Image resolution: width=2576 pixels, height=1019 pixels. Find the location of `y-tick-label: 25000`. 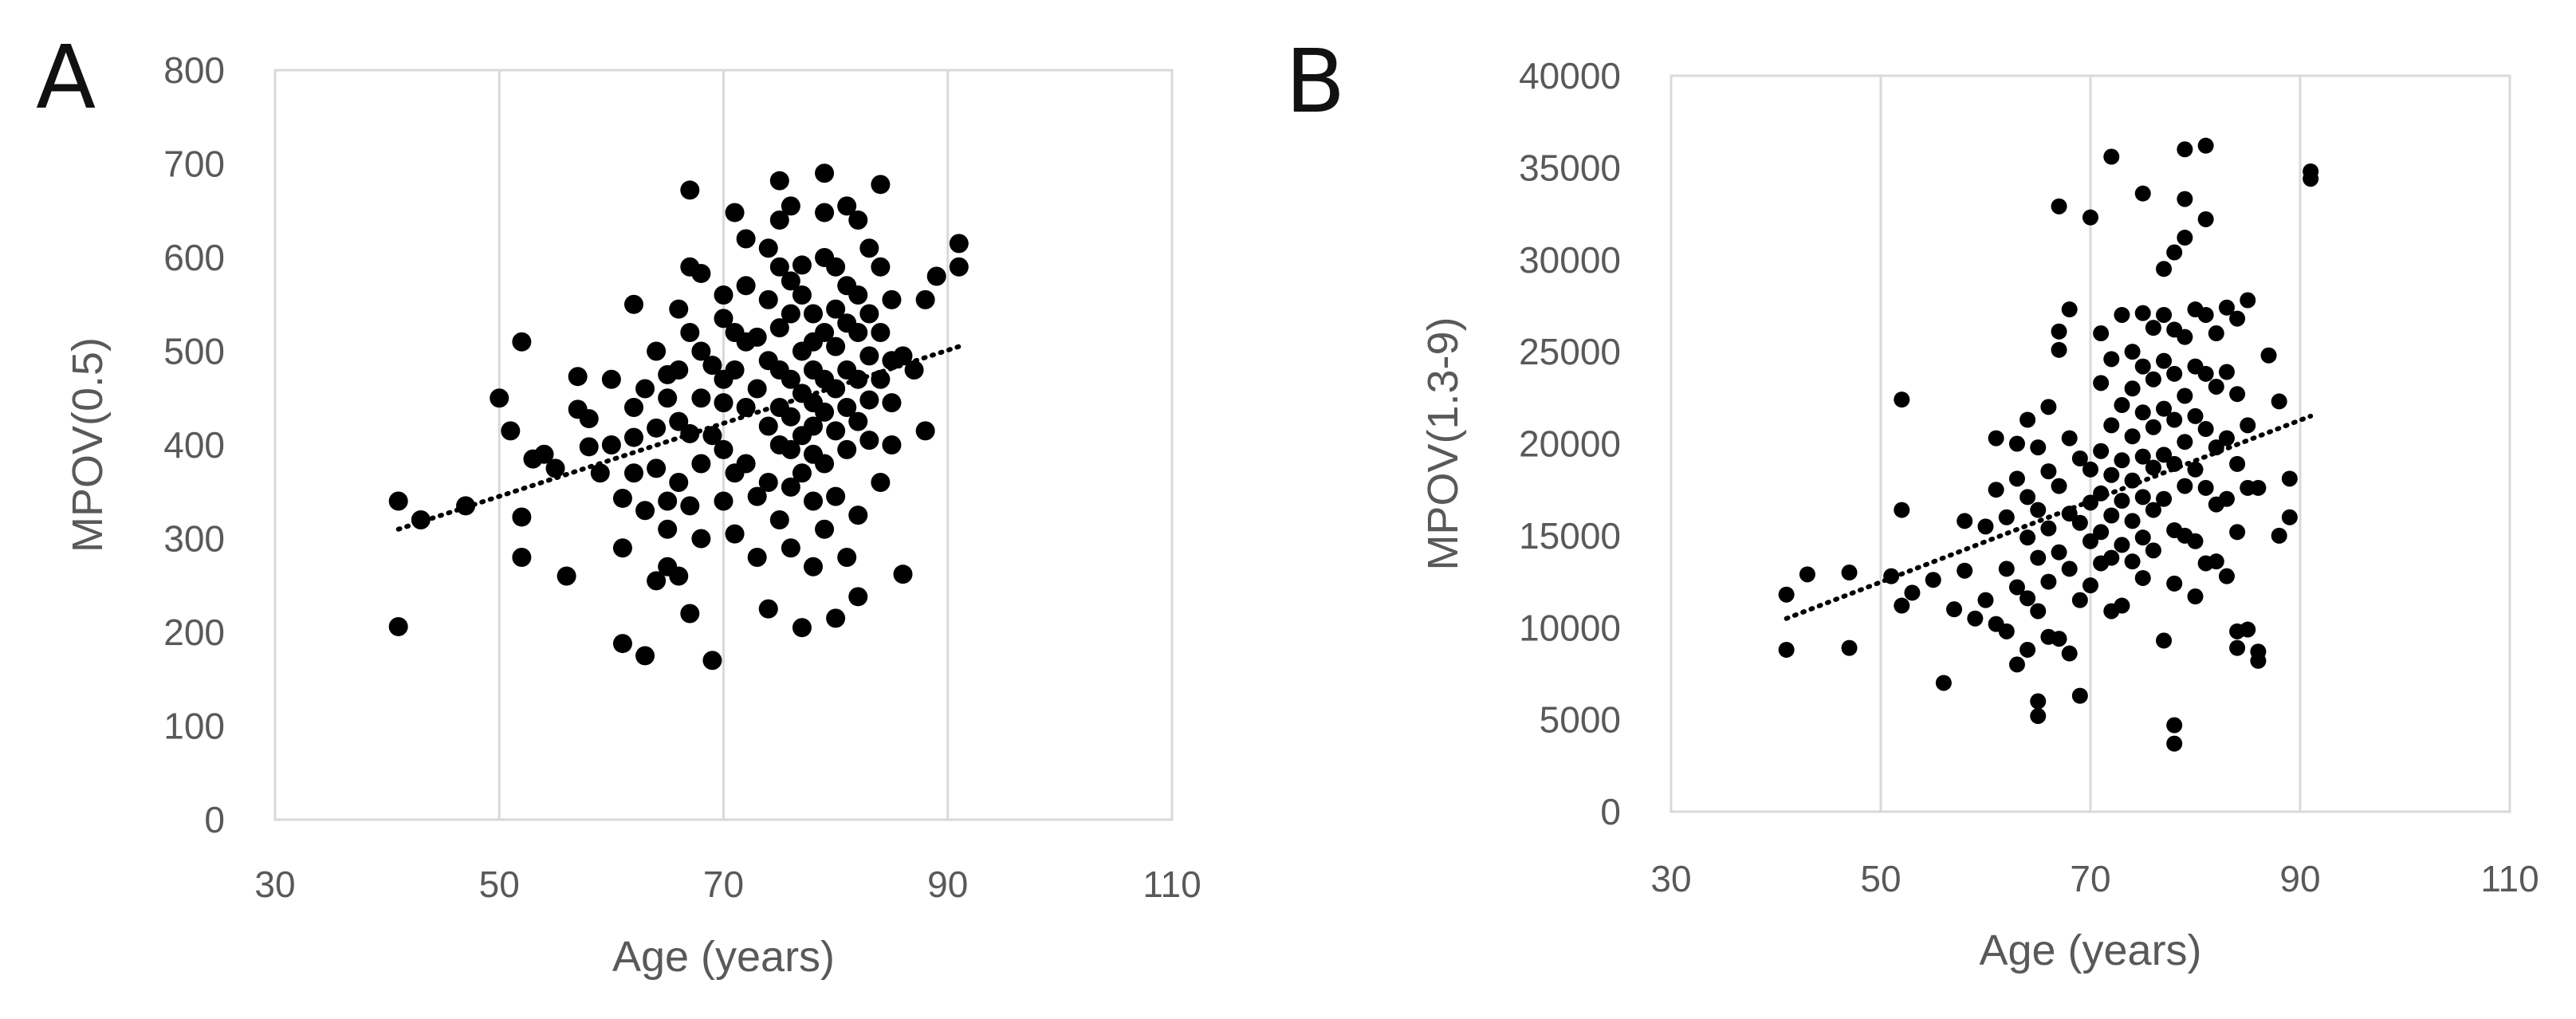

y-tick-label: 25000 is located at coordinates (1570, 351).